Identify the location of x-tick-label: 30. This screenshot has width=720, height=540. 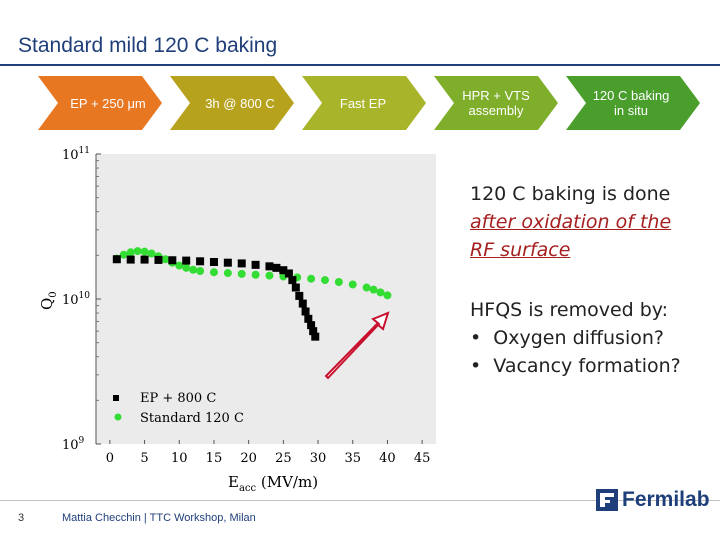
(318, 458).